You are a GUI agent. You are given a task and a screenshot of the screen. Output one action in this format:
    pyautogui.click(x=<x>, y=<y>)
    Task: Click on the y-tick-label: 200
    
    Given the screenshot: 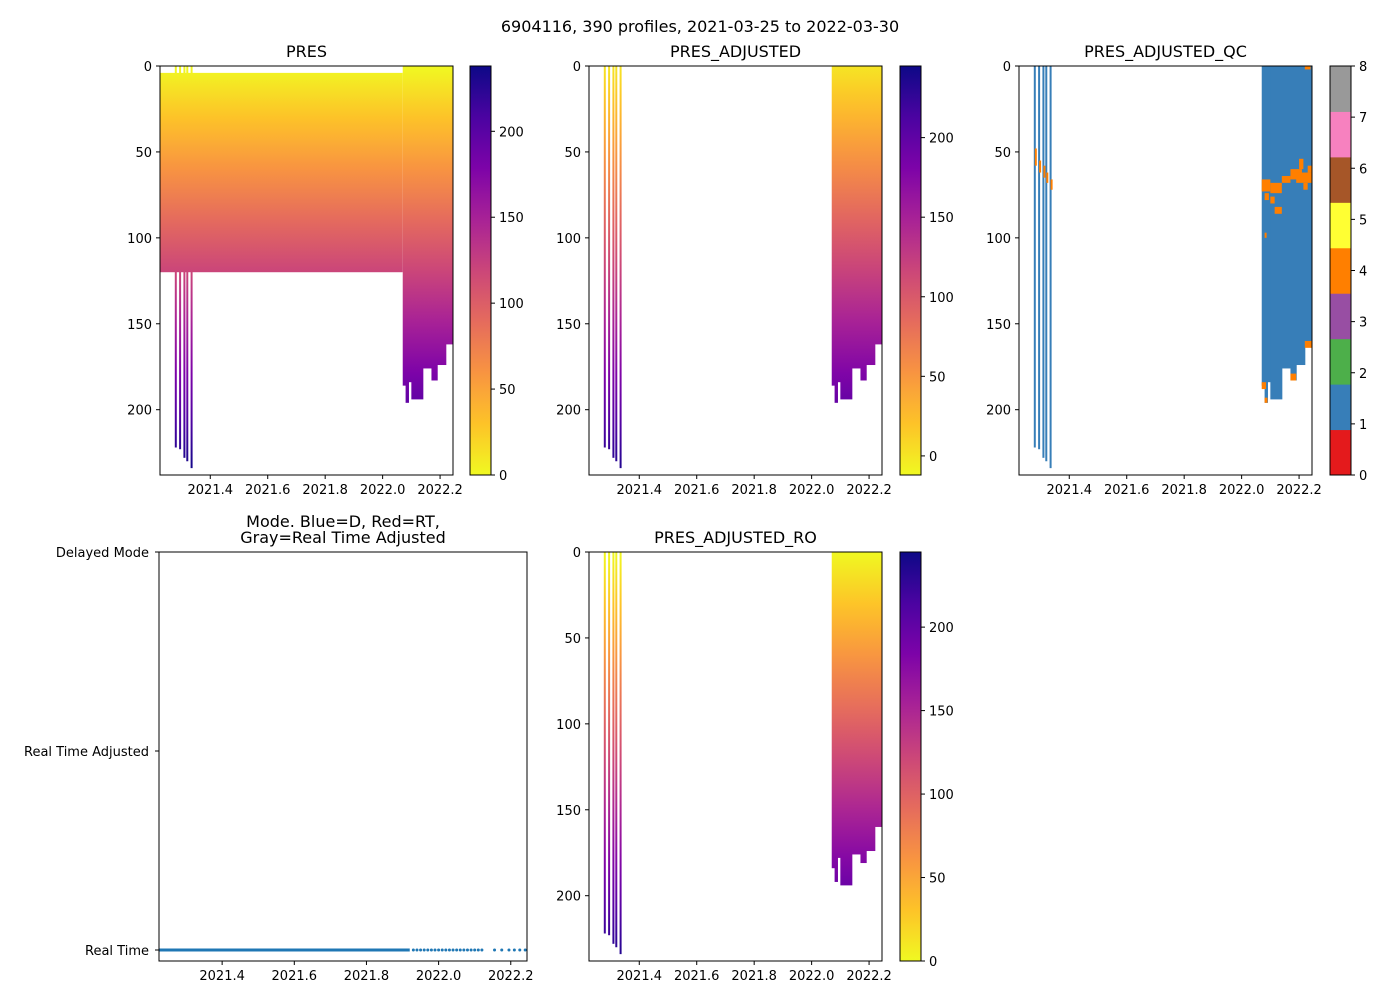 What is the action you would take?
    pyautogui.click(x=568, y=411)
    